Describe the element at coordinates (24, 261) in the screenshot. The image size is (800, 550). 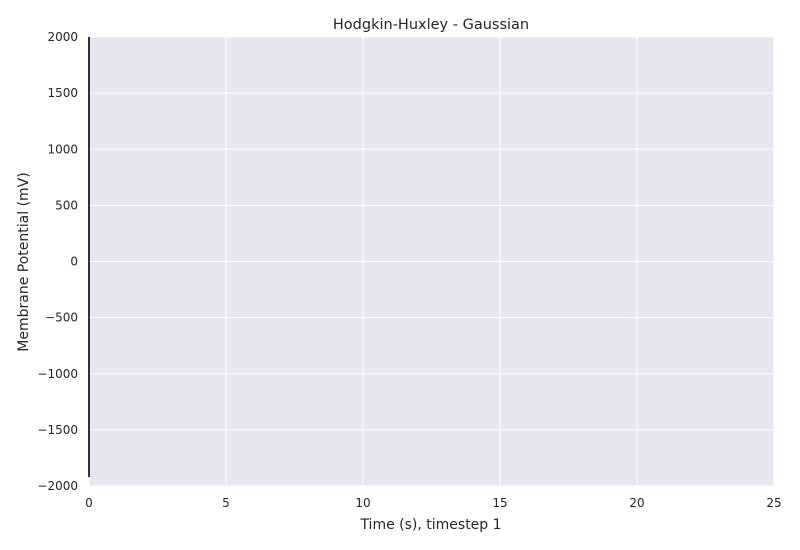
I see `y-axis-title: Membrane Potential (mV)` at that location.